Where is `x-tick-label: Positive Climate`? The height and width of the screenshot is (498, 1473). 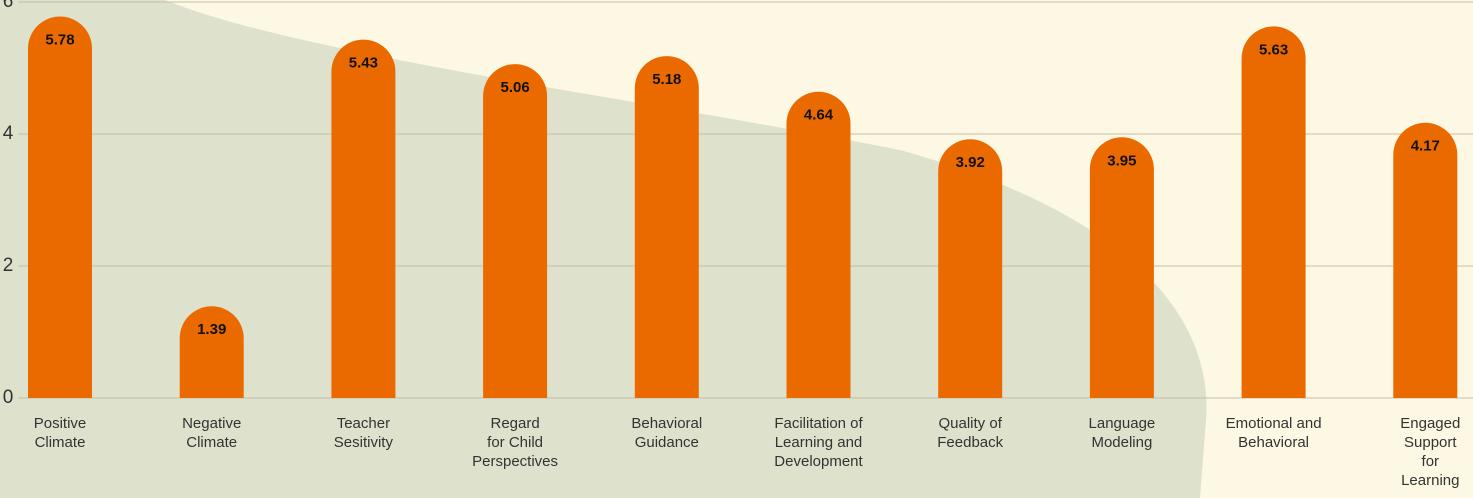 x-tick-label: Positive Climate is located at coordinates (60, 433).